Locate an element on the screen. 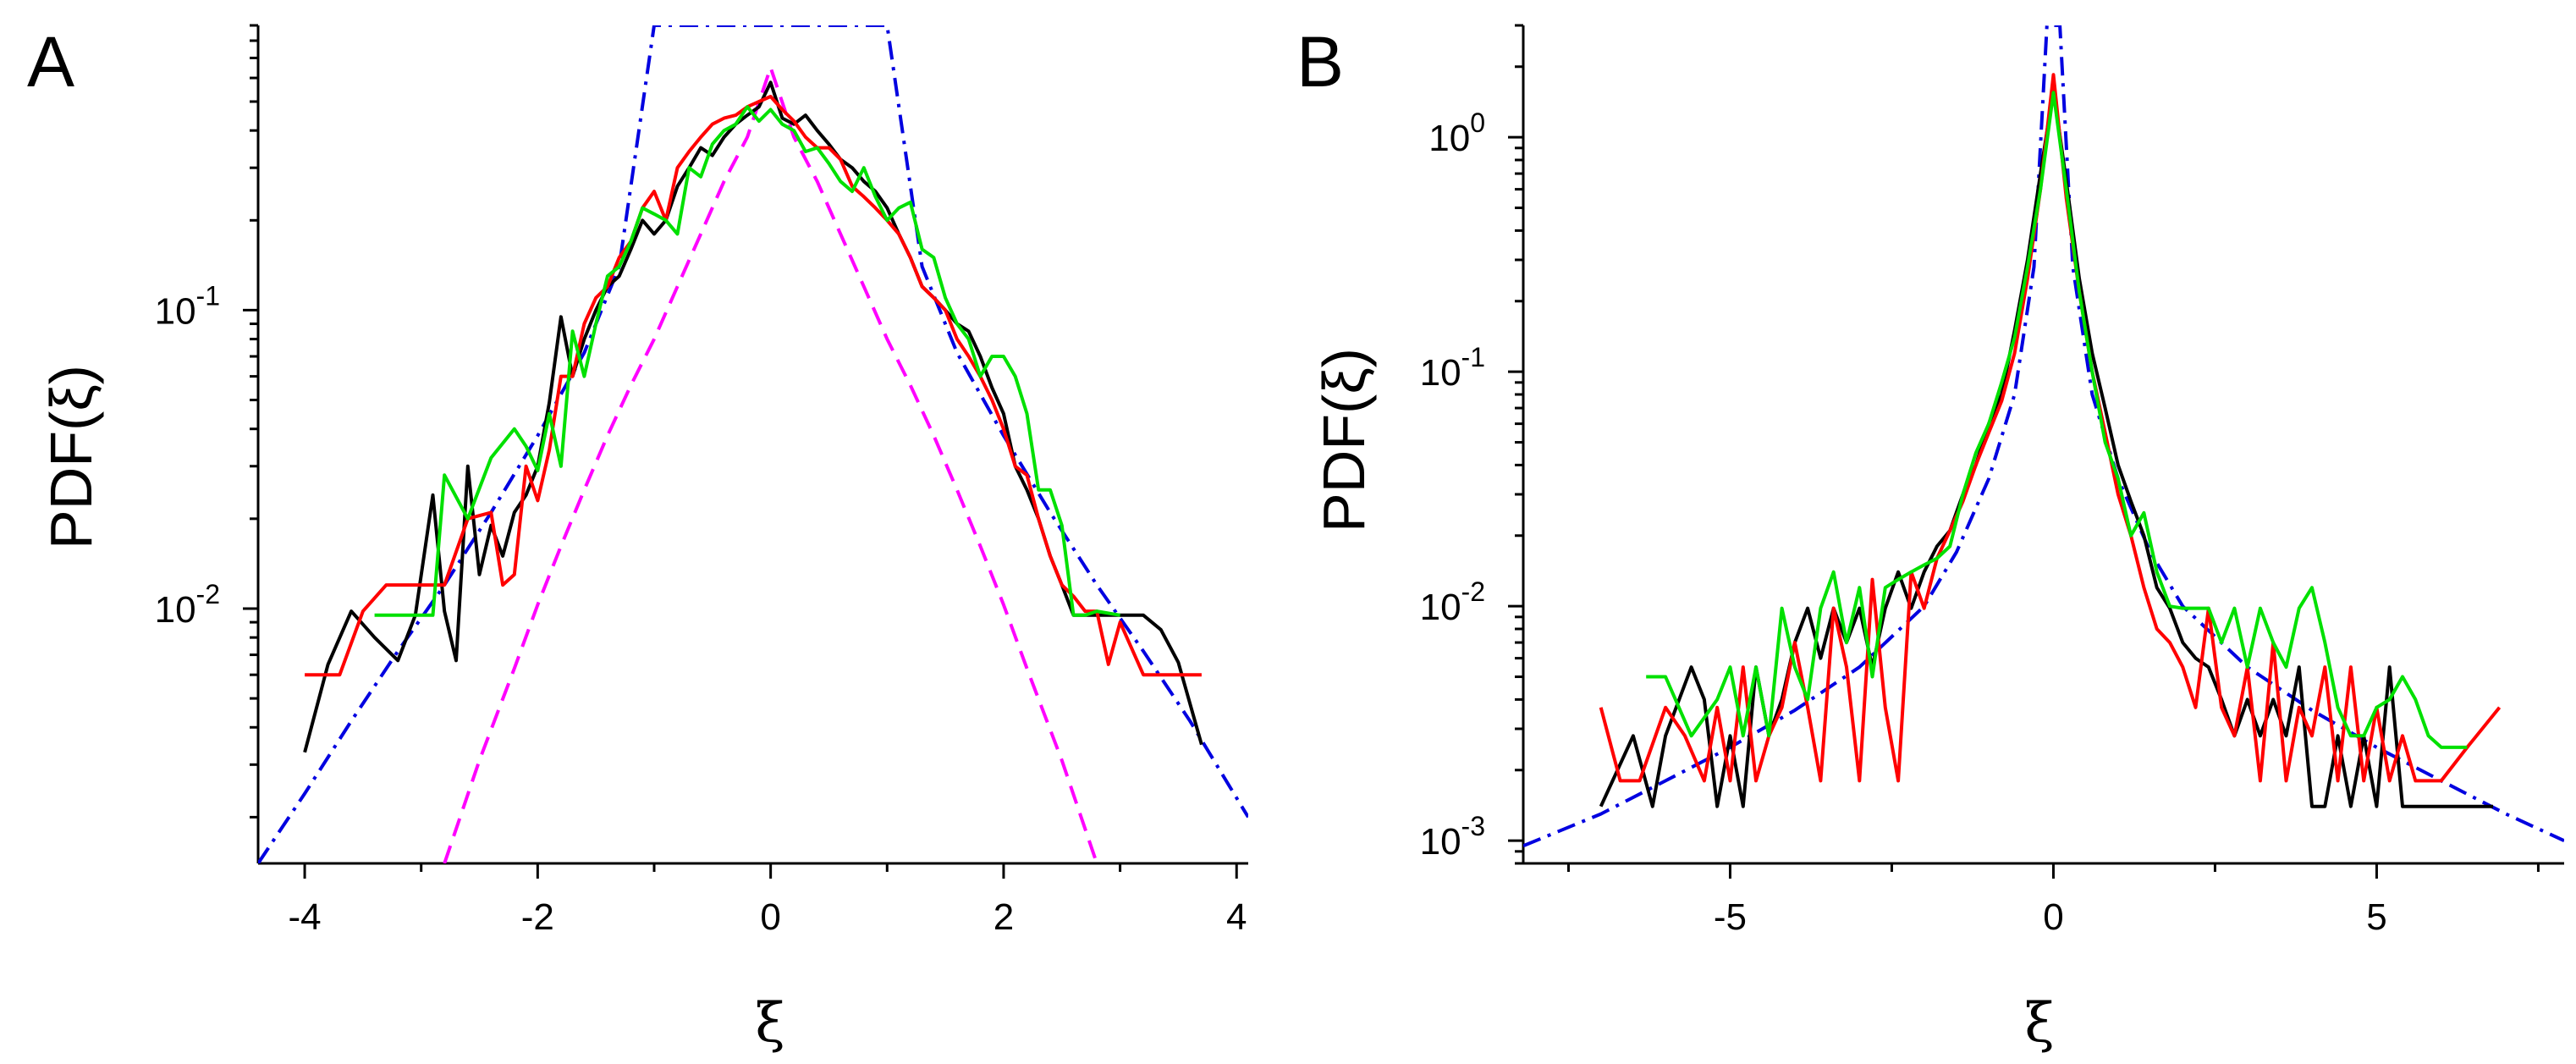  x-tick-label: 2 is located at coordinates (1004, 917).